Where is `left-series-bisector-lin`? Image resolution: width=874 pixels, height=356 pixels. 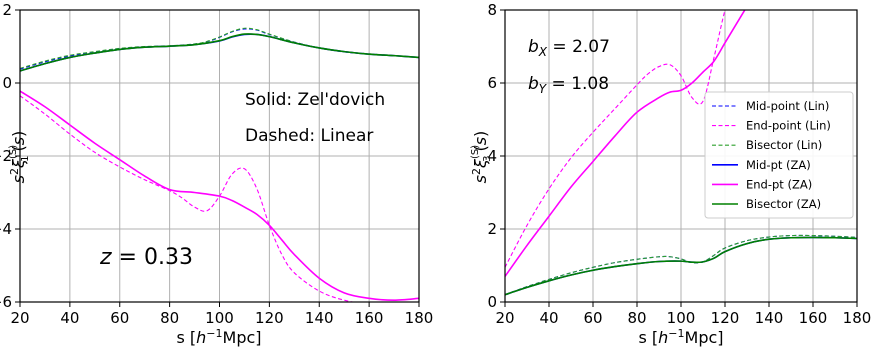
left-series-bisector-lin is located at coordinates (219, 48).